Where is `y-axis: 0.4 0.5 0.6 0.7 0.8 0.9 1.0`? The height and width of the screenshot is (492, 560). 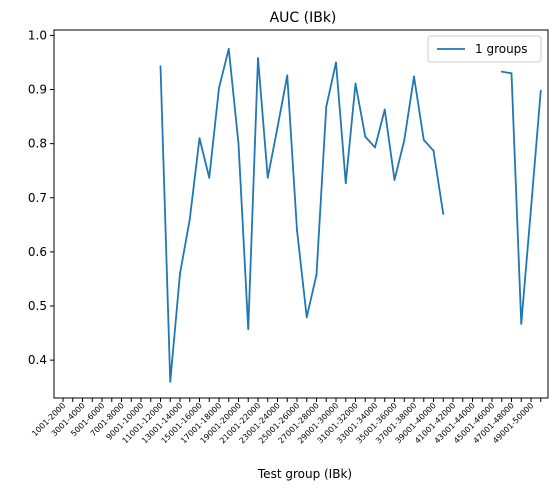
y-axis: 0.4 0.5 0.6 0.7 0.8 0.9 1.0 is located at coordinates (41, 197).